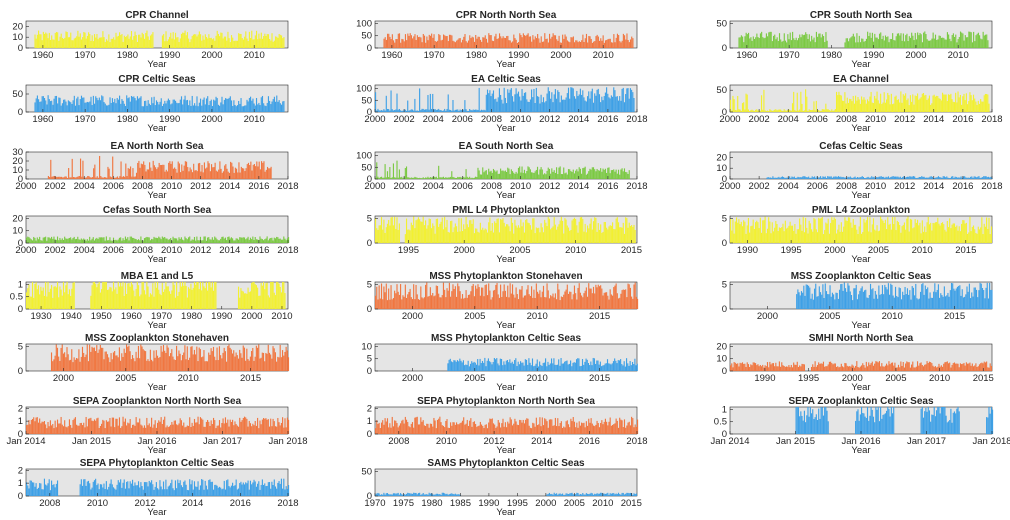 Image resolution: width=1010 pixels, height=520 pixels. What do you see at coordinates (364, 156) in the screenshot?
I see `y-tick-label: 100` at bounding box center [364, 156].